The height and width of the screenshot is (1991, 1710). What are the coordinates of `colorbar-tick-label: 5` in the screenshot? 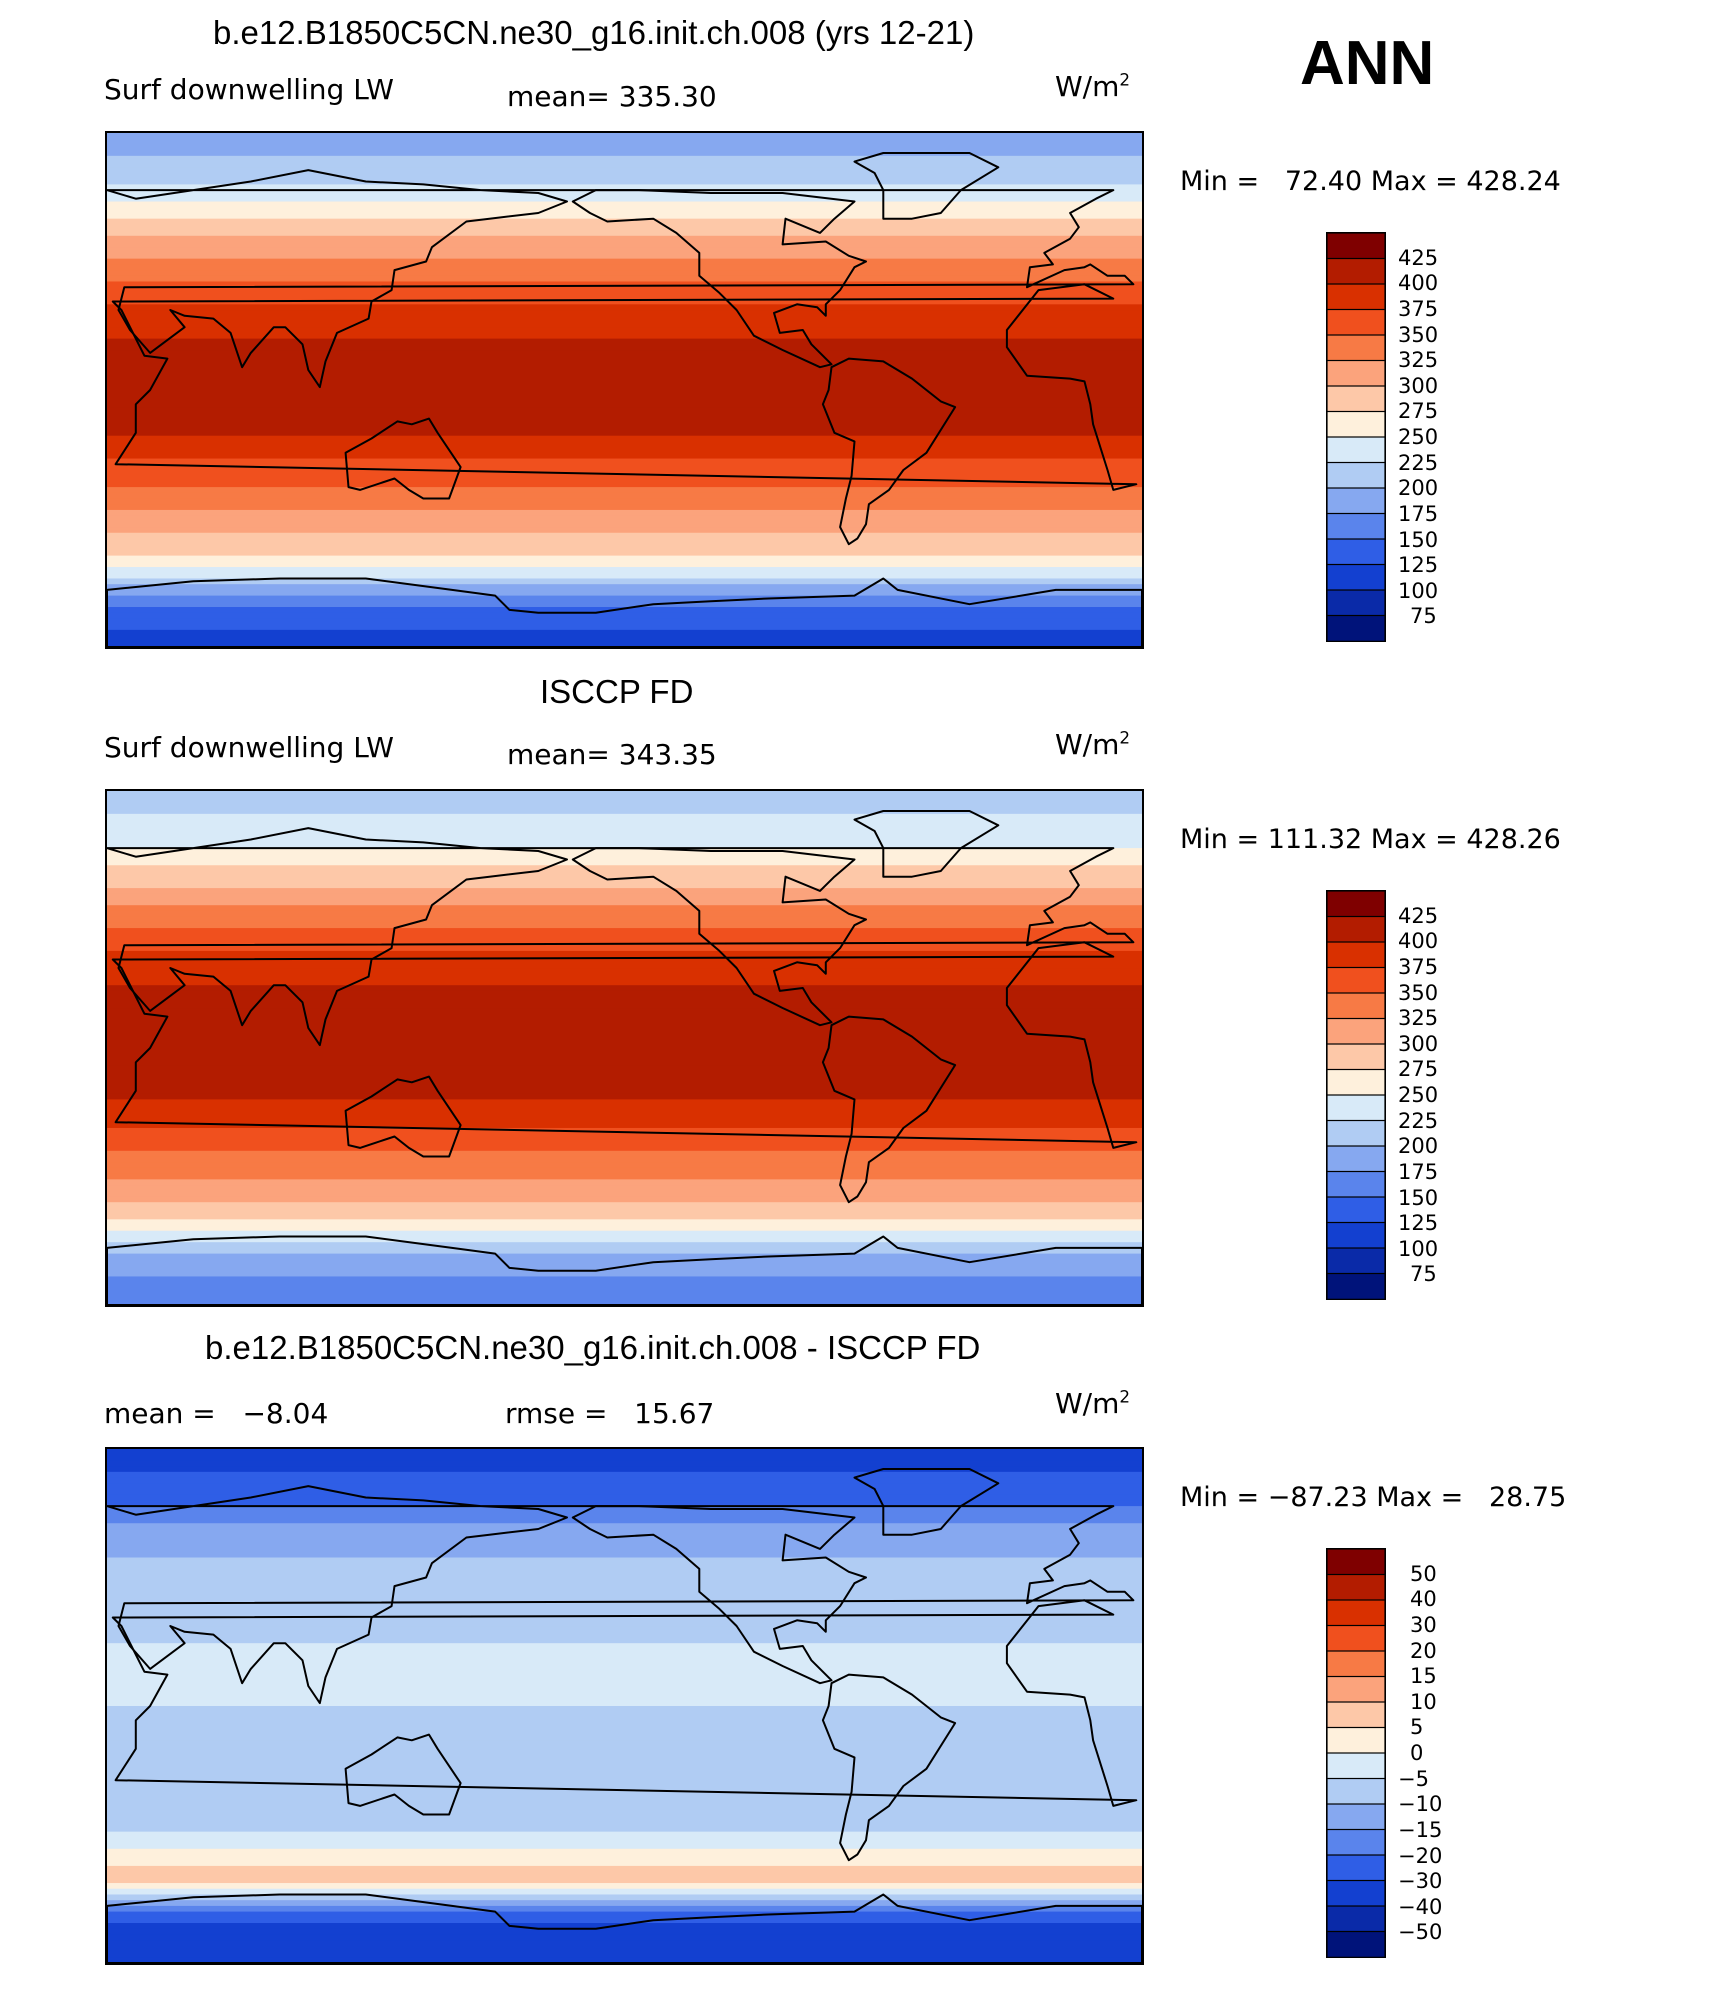 It's located at (1417, 1727).